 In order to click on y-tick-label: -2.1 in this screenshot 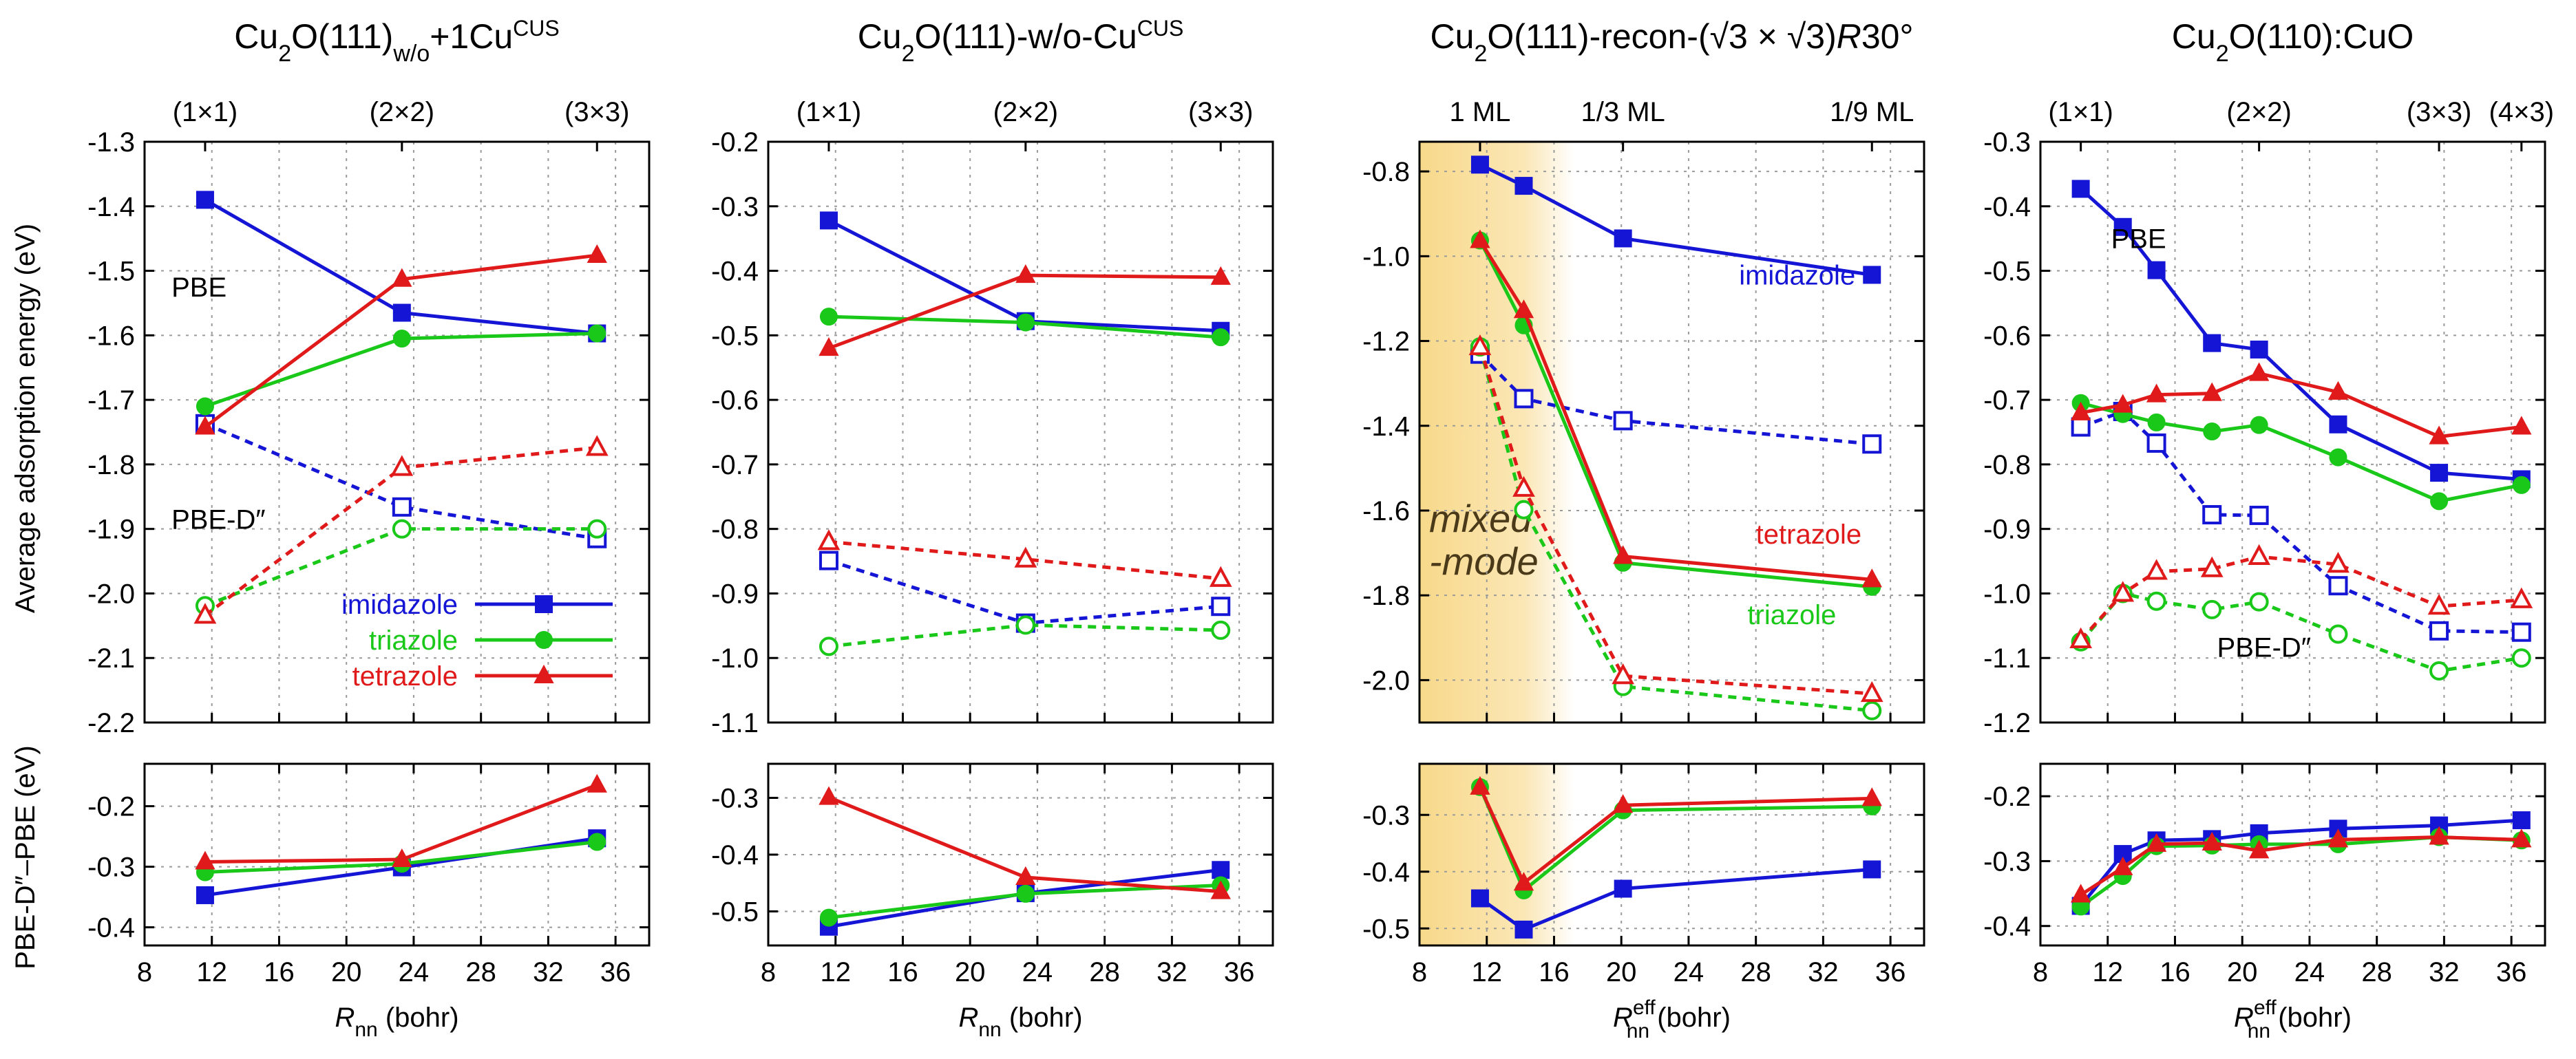, I will do `click(111, 658)`.